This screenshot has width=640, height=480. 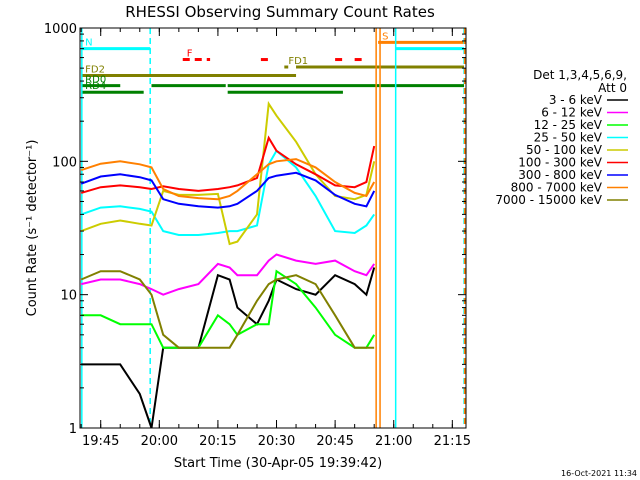 I want to click on flag-label-f: F, so click(x=190, y=54).